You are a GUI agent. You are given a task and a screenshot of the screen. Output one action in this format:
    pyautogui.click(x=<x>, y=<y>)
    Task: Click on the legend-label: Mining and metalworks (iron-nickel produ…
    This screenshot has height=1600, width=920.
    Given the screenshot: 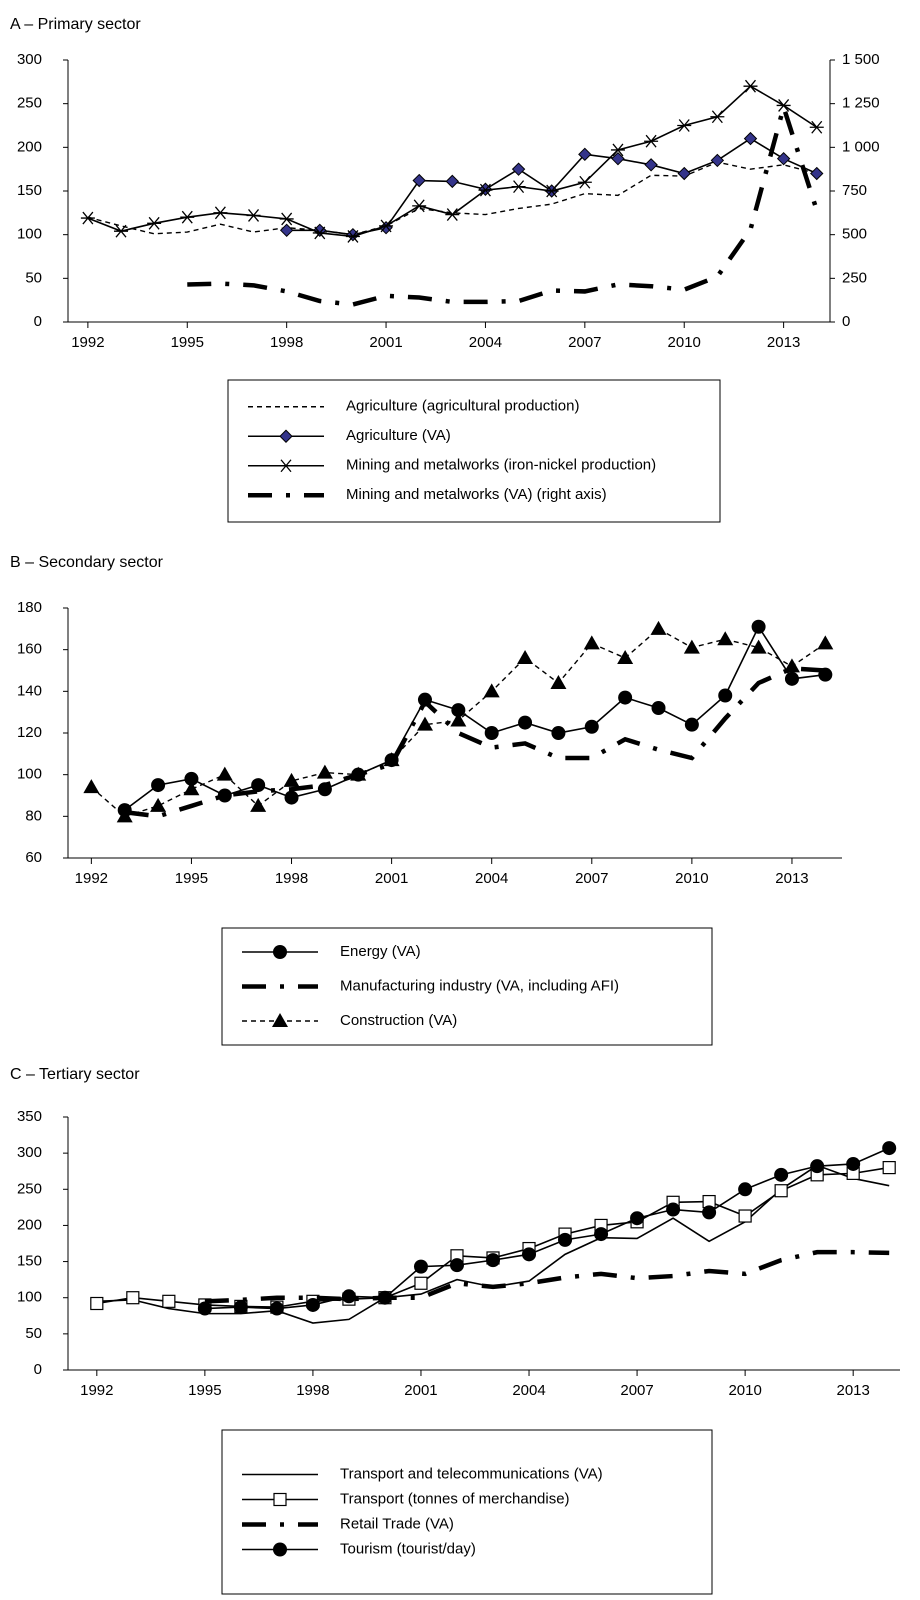 What is the action you would take?
    pyautogui.click(x=501, y=465)
    